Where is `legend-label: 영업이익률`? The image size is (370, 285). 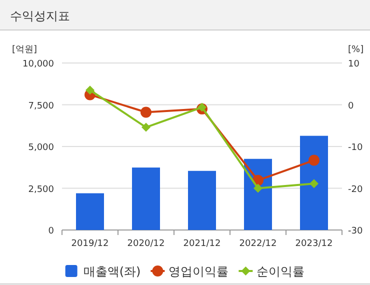 legend-label: 영업이익률 is located at coordinates (198, 271).